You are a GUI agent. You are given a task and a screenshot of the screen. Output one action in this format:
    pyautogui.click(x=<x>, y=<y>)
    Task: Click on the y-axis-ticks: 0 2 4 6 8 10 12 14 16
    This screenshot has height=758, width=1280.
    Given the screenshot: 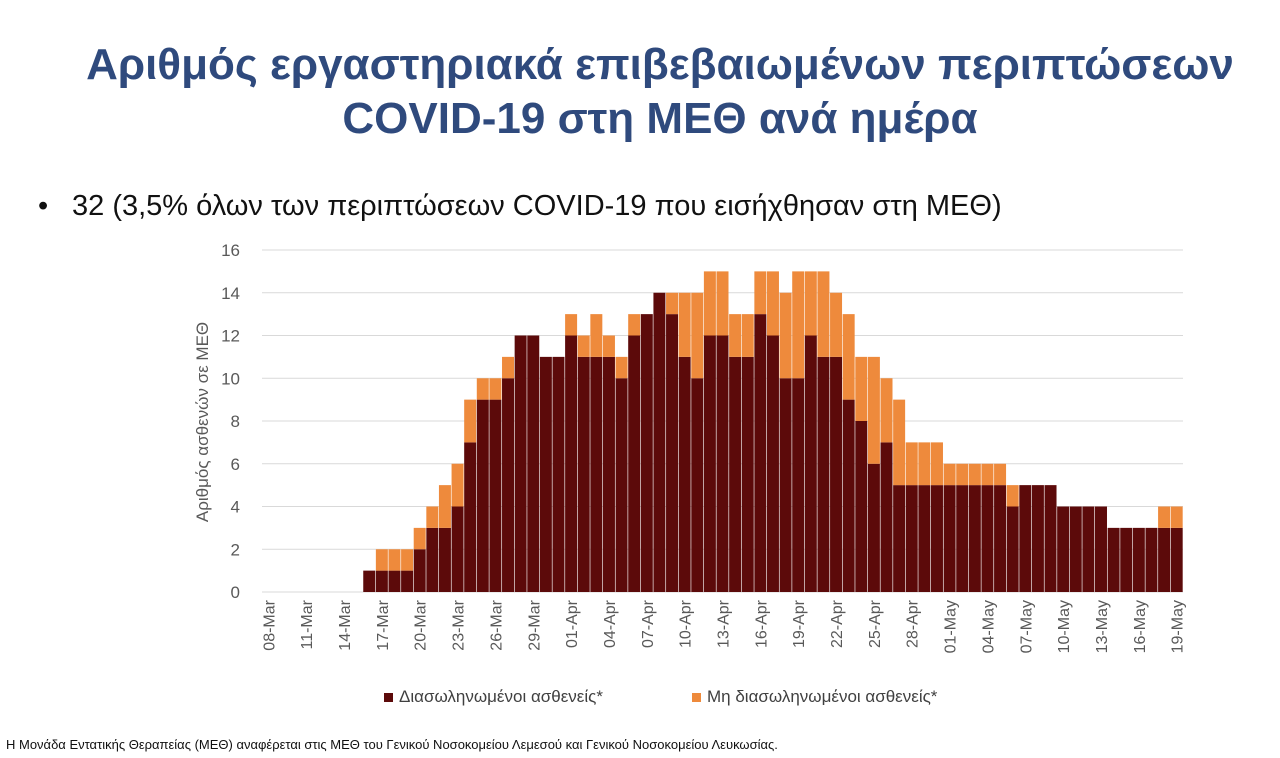 What is the action you would take?
    pyautogui.click(x=230, y=421)
    